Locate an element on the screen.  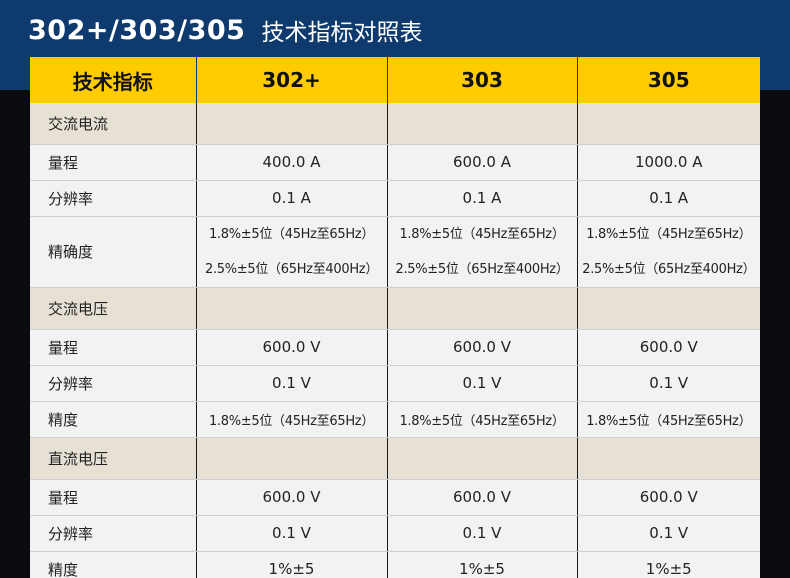
title-models: 302+/303/305 is located at coordinates (137, 30).